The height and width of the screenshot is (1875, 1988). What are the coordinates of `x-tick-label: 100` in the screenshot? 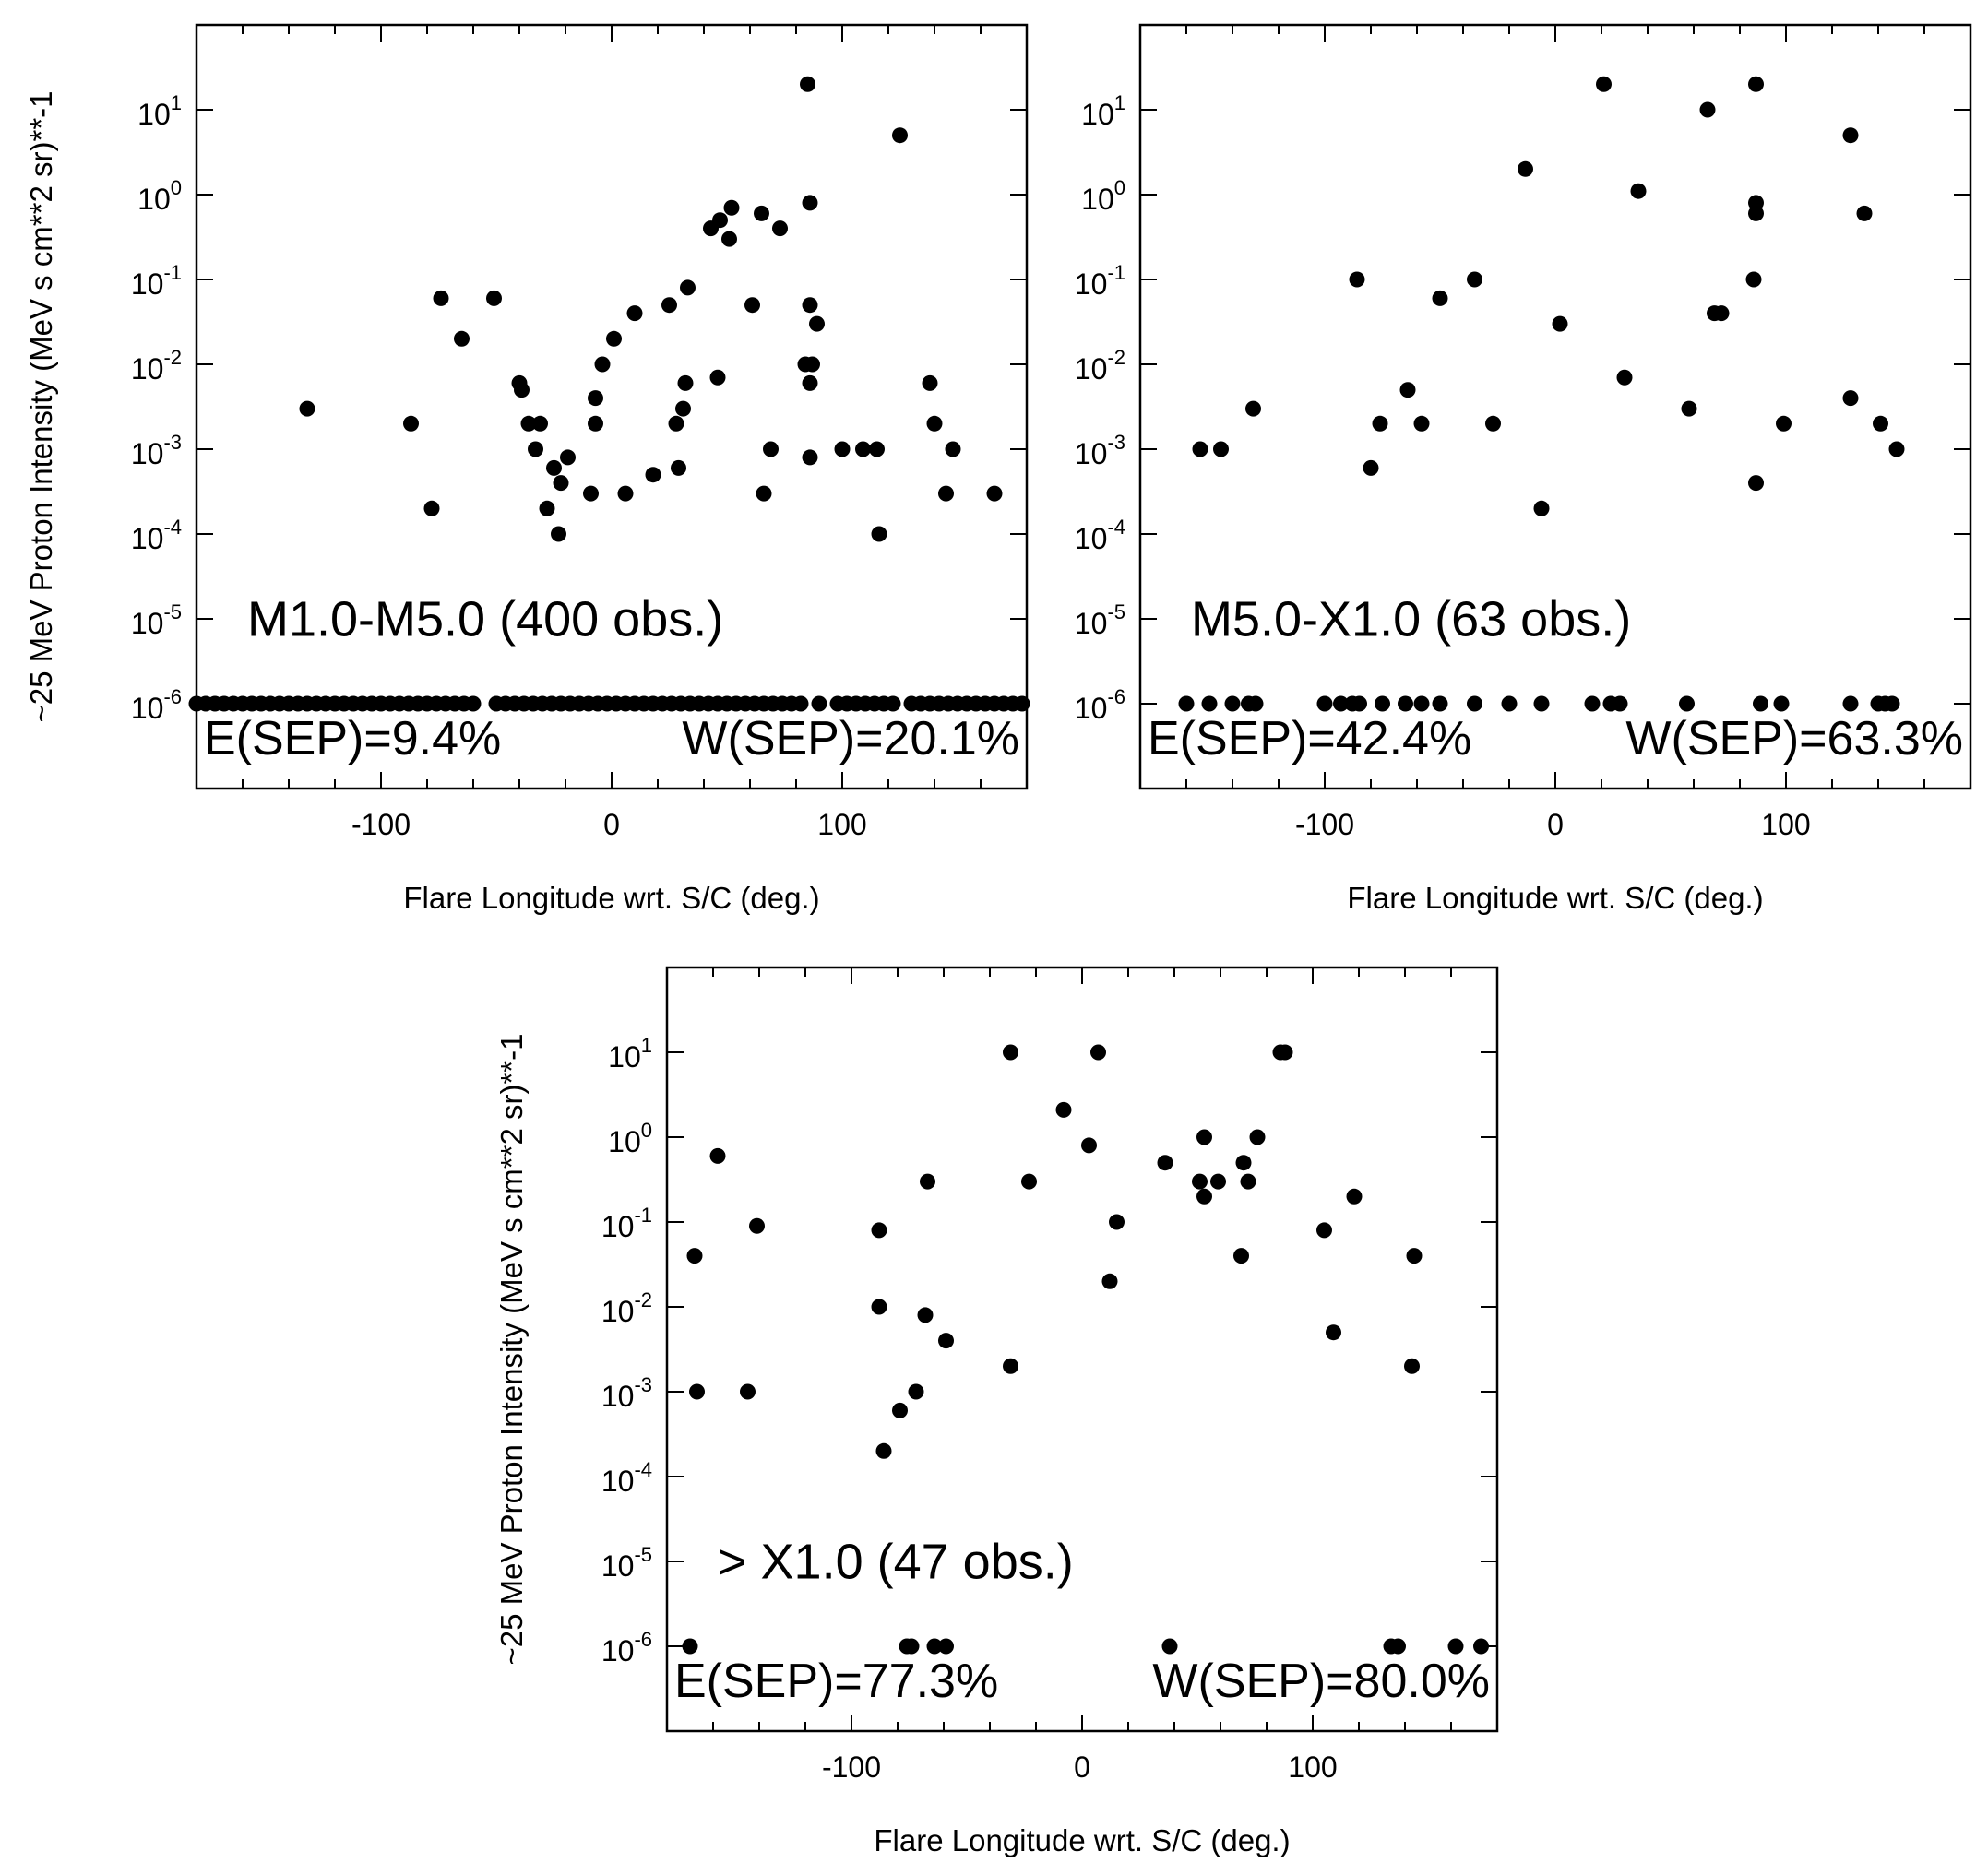 It's located at (841, 824).